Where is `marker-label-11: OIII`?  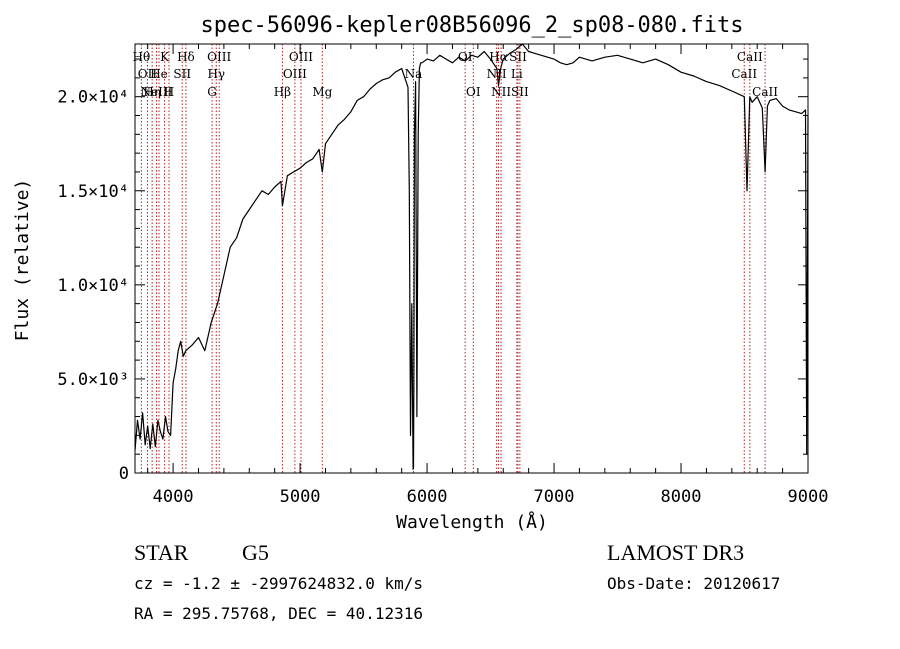
marker-label-11: OIII is located at coordinates (219, 57).